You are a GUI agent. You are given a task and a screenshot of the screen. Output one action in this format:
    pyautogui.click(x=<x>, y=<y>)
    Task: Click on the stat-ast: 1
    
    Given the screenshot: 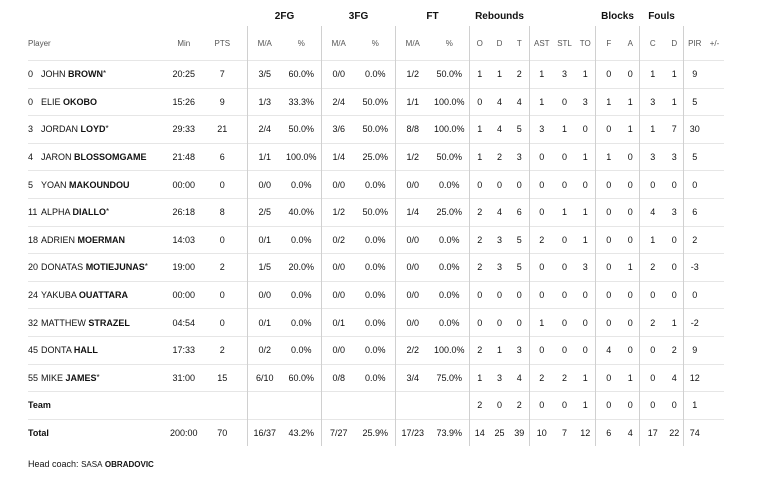 What is the action you would take?
    pyautogui.click(x=541, y=74)
    